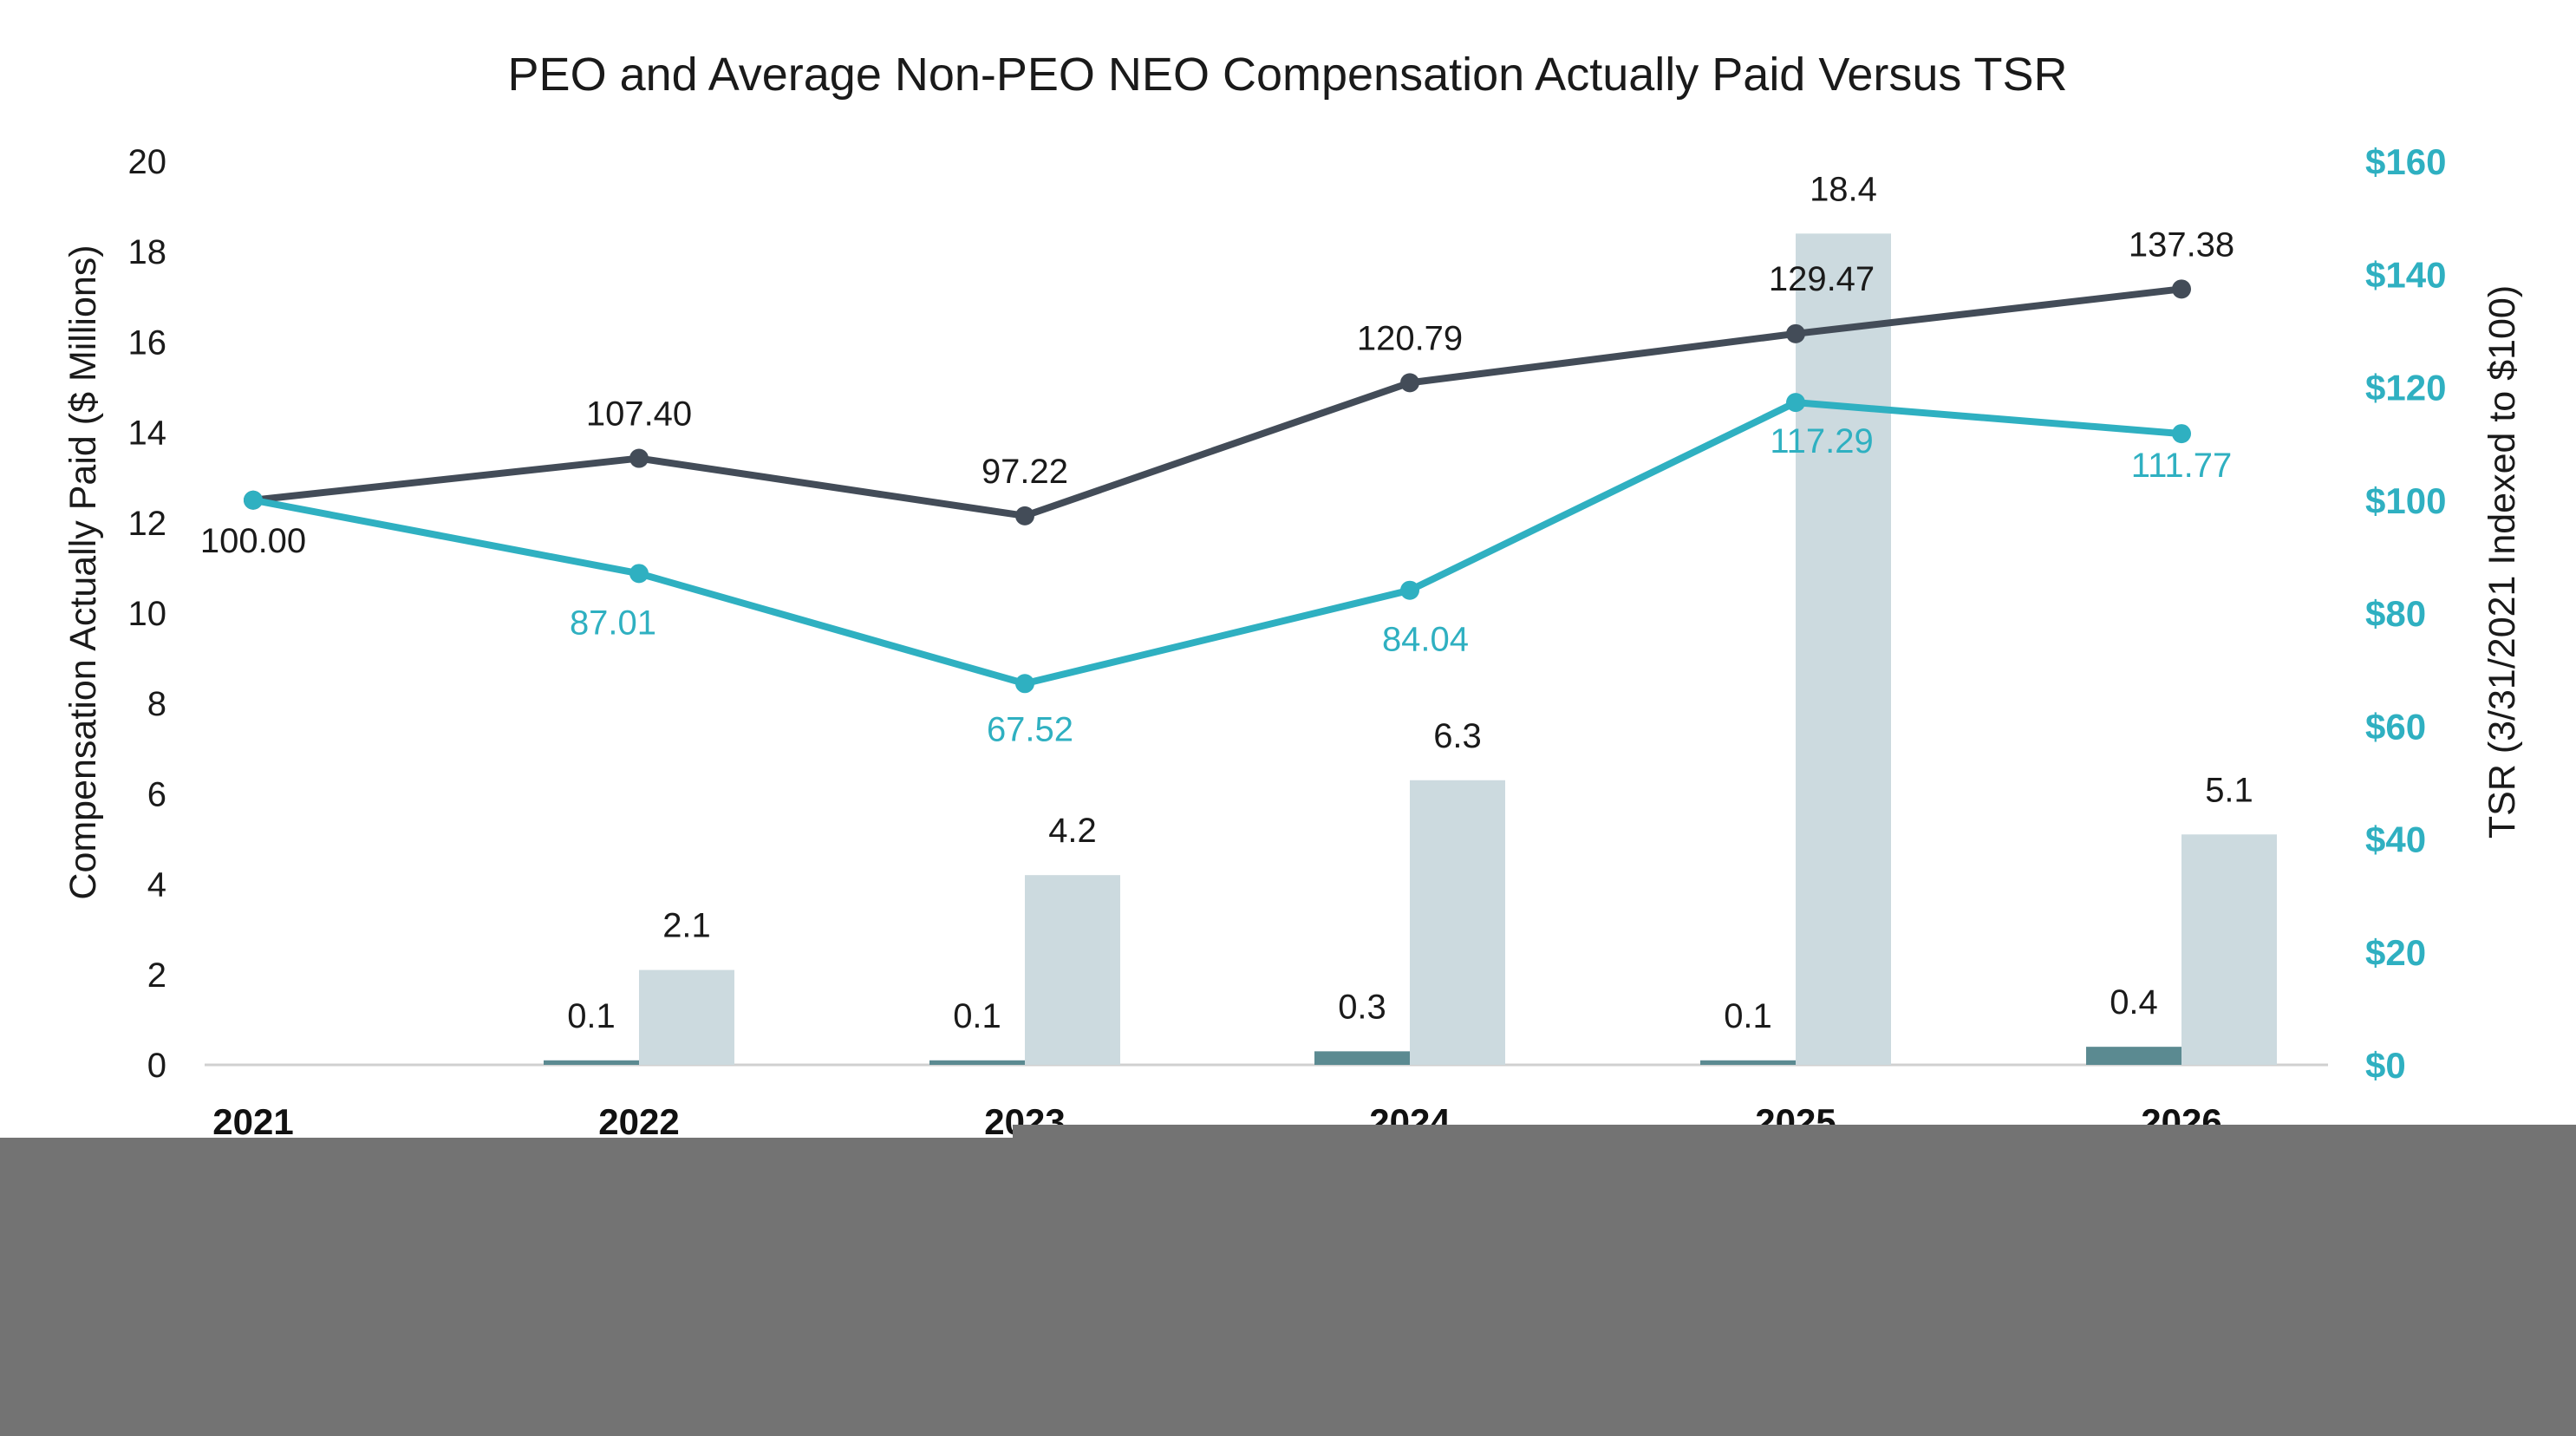 The image size is (2576, 1436). Describe the element at coordinates (83, 572) in the screenshot. I see `y-axis-left-label: Compensation Actually Paid ($ Millions)` at that location.